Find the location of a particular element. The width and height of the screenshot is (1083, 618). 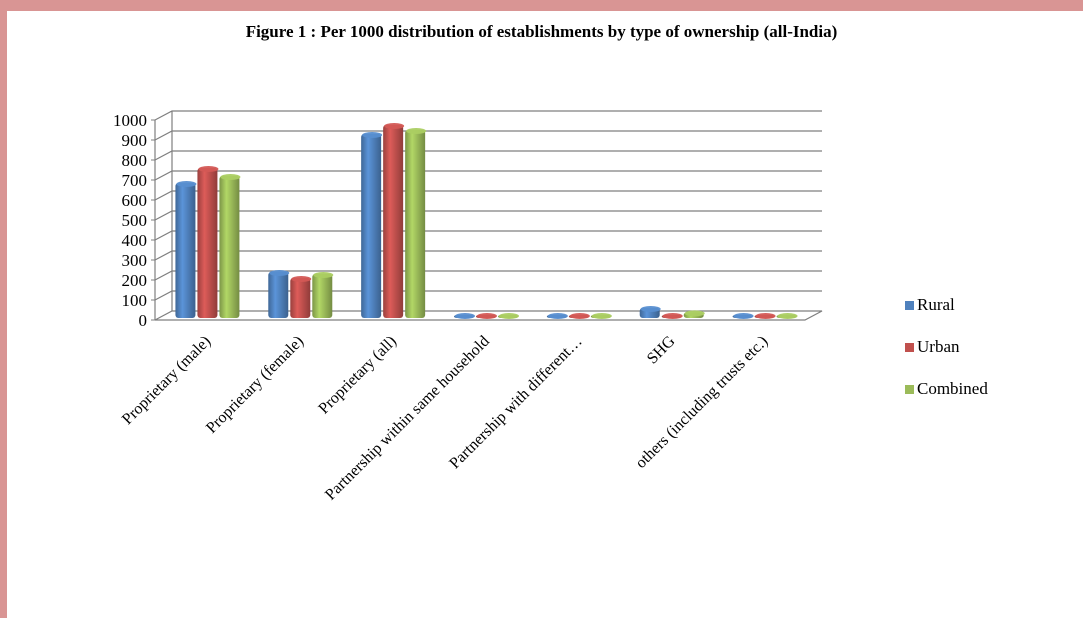

y-tick-label: 100 is located at coordinates (135, 300).